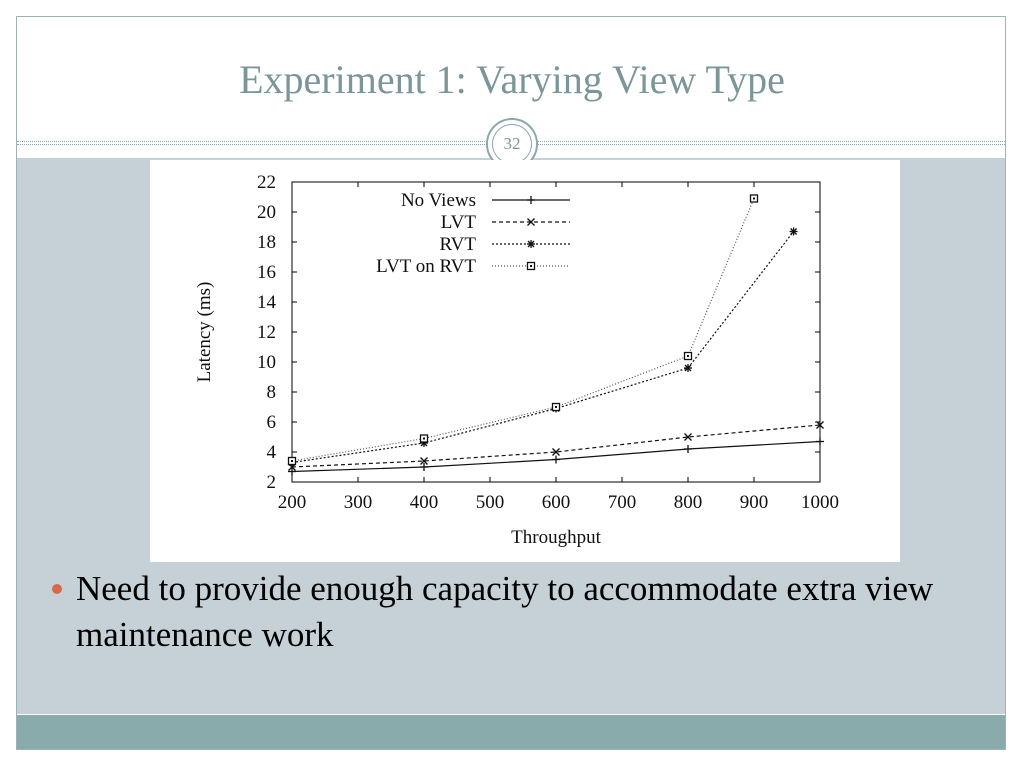 The width and height of the screenshot is (1024, 768). I want to click on y-axis-label: Latency (ms), so click(204, 332).